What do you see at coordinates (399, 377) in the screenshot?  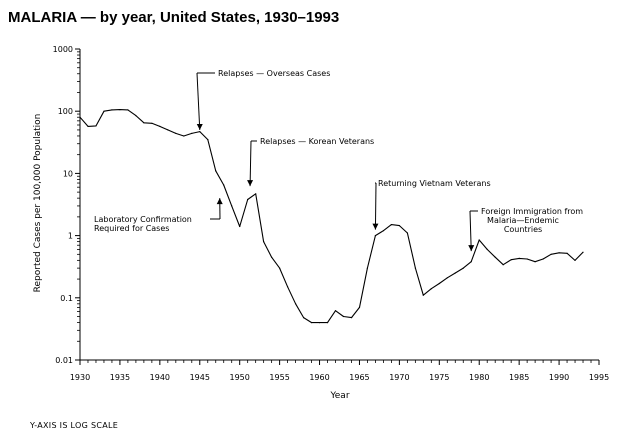 I see `x-tick-label: 1970` at bounding box center [399, 377].